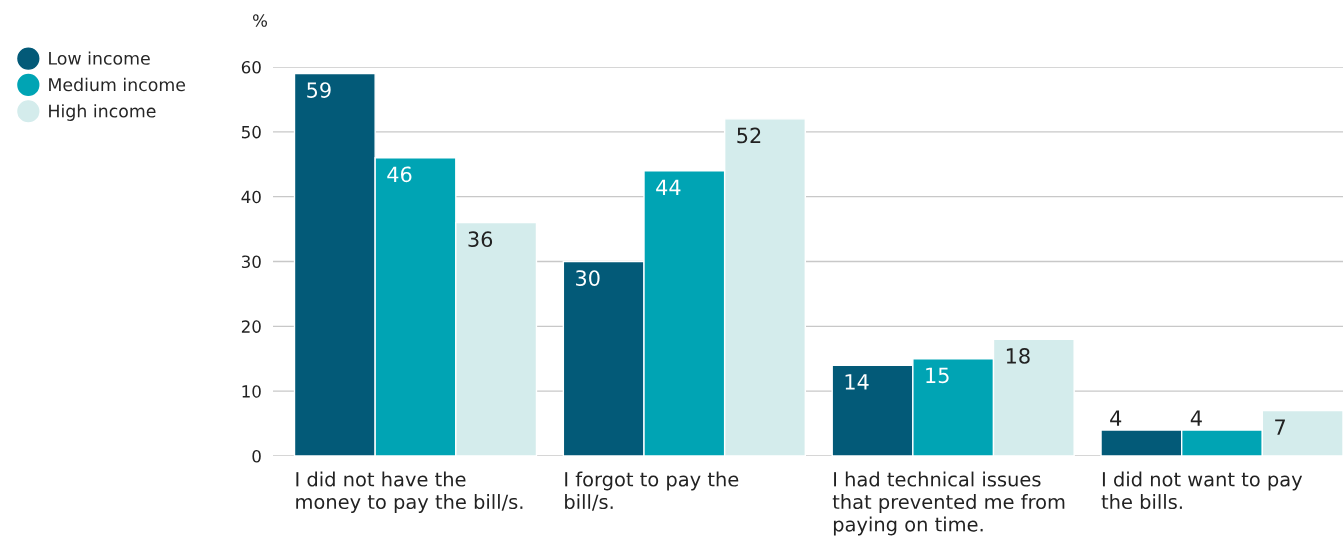  I want to click on y-axis-title: %, so click(260, 20).